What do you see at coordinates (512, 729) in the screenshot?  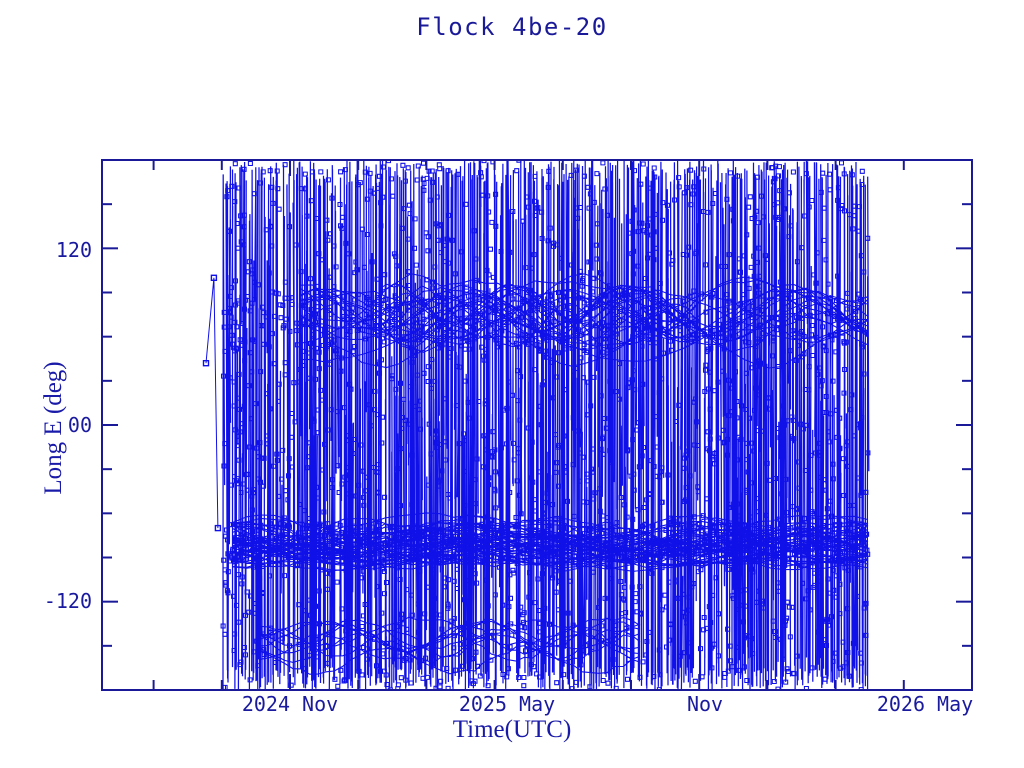 I see `x-axis-title: Time(UTC)` at bounding box center [512, 729].